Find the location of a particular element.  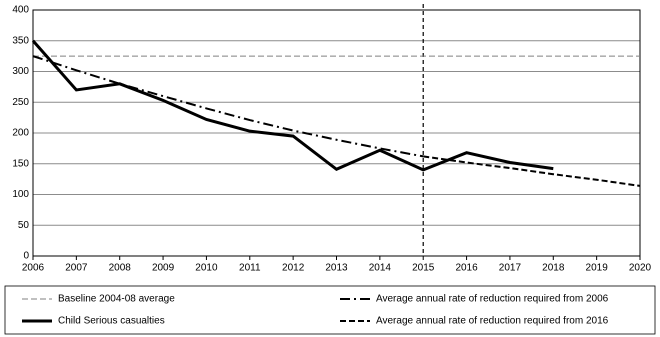

x-tick-label: 2006 is located at coordinates (33, 268).